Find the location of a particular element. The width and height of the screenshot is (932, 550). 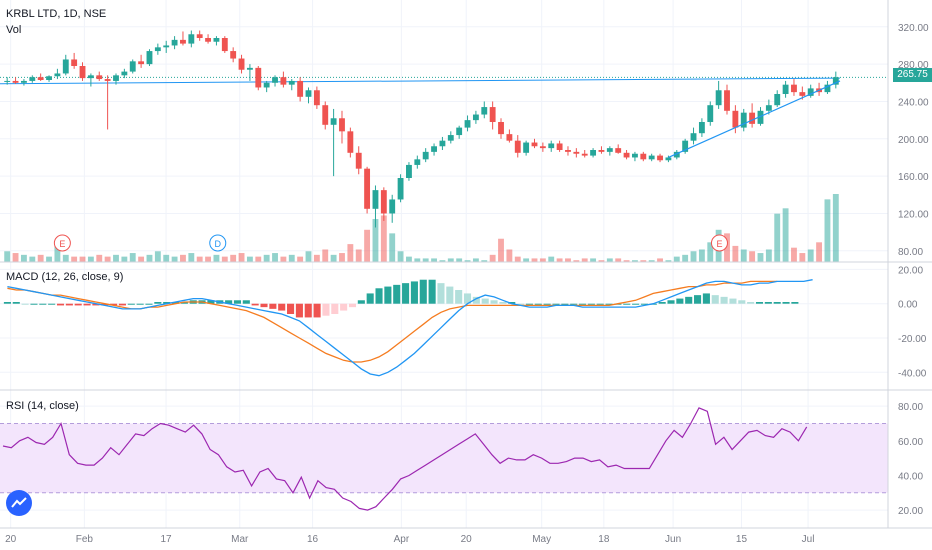

tradingview-logo-icon is located at coordinates (19, 503).